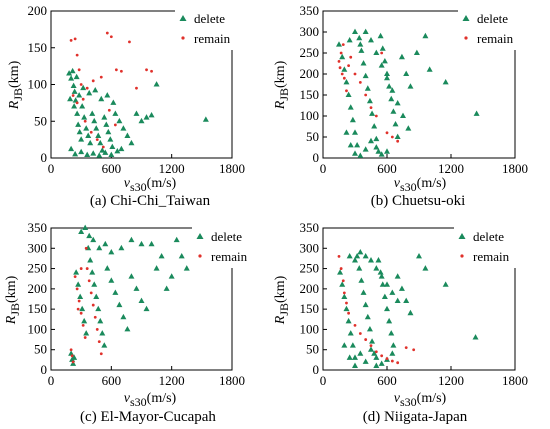 The height and width of the screenshot is (429, 550). Describe the element at coordinates (44, 157) in the screenshot. I see `y-tick-label: 0` at that location.